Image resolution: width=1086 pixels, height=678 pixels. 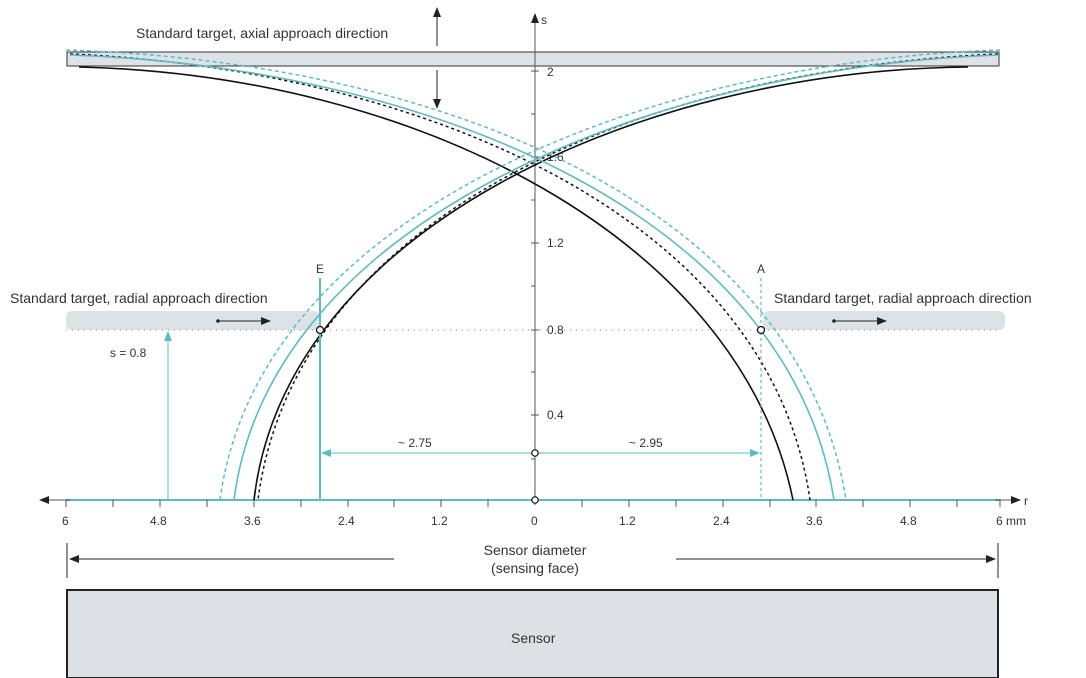 I want to click on marker-a-label: A, so click(x=761, y=269).